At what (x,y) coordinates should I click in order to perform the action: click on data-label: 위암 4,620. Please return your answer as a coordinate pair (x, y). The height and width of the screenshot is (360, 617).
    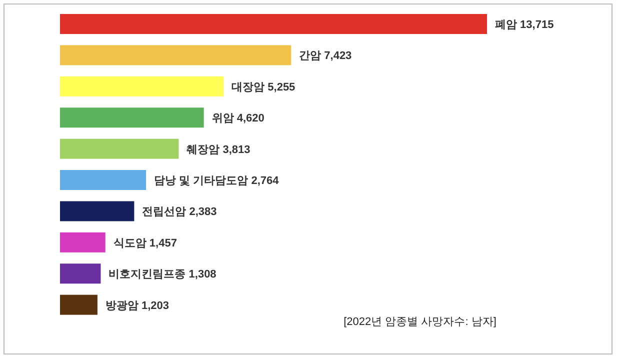
    Looking at the image, I should click on (238, 118).